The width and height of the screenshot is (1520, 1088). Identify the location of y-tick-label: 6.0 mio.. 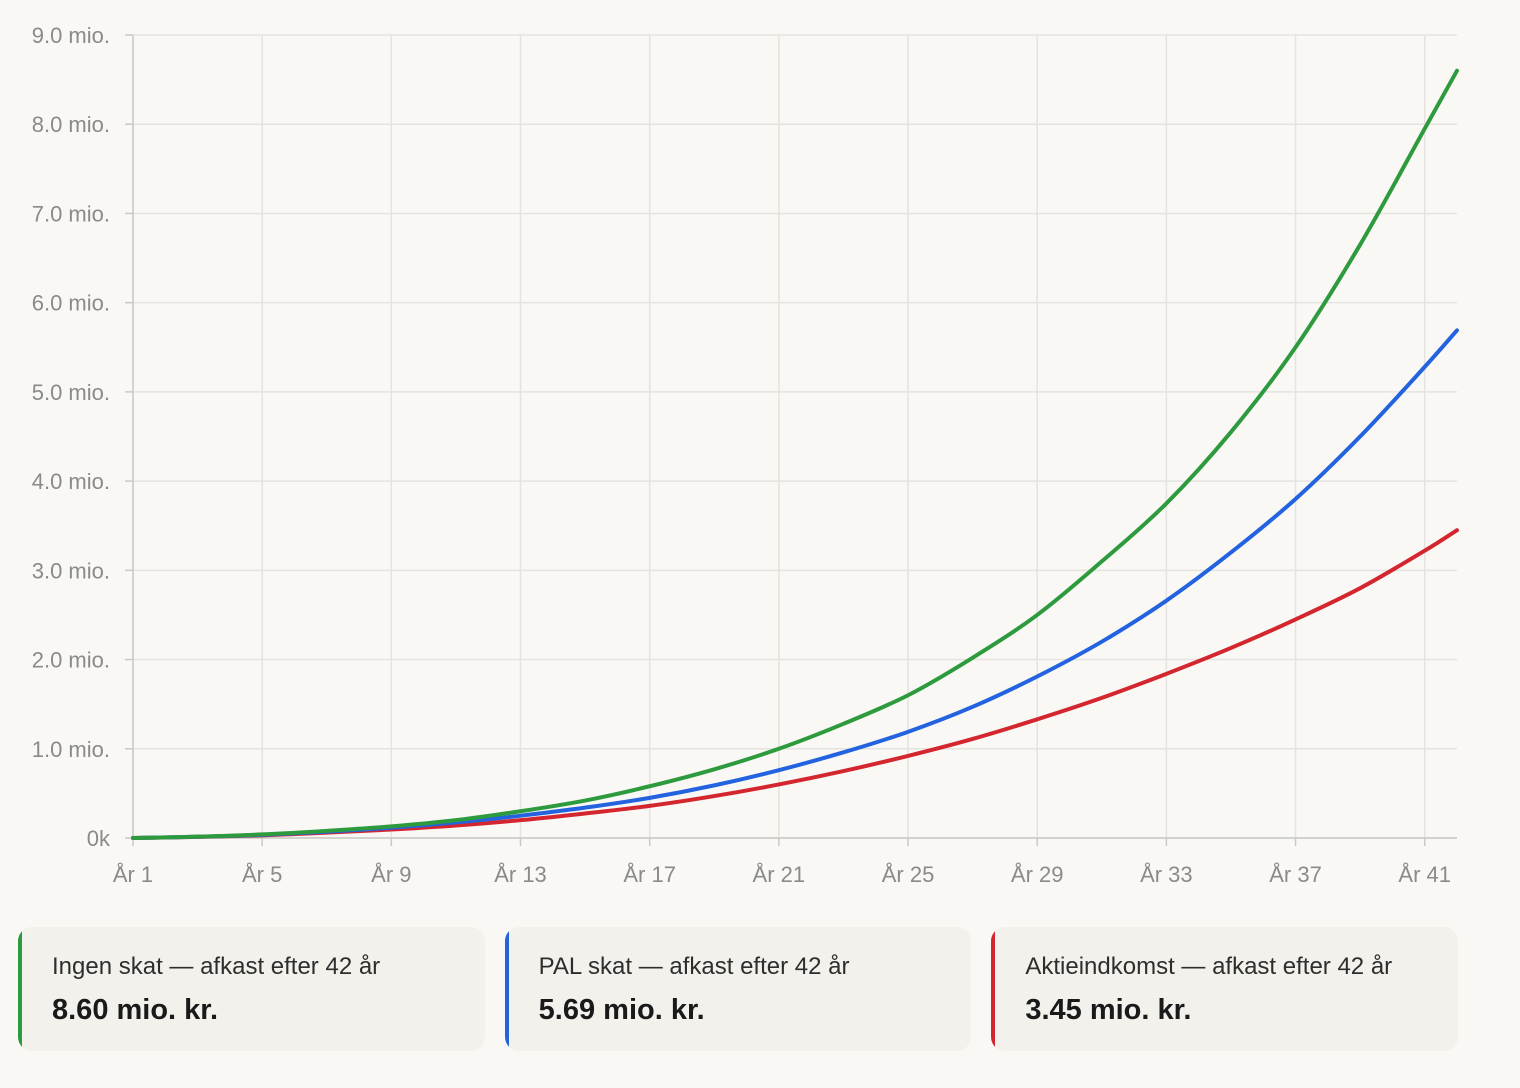
(71, 303).